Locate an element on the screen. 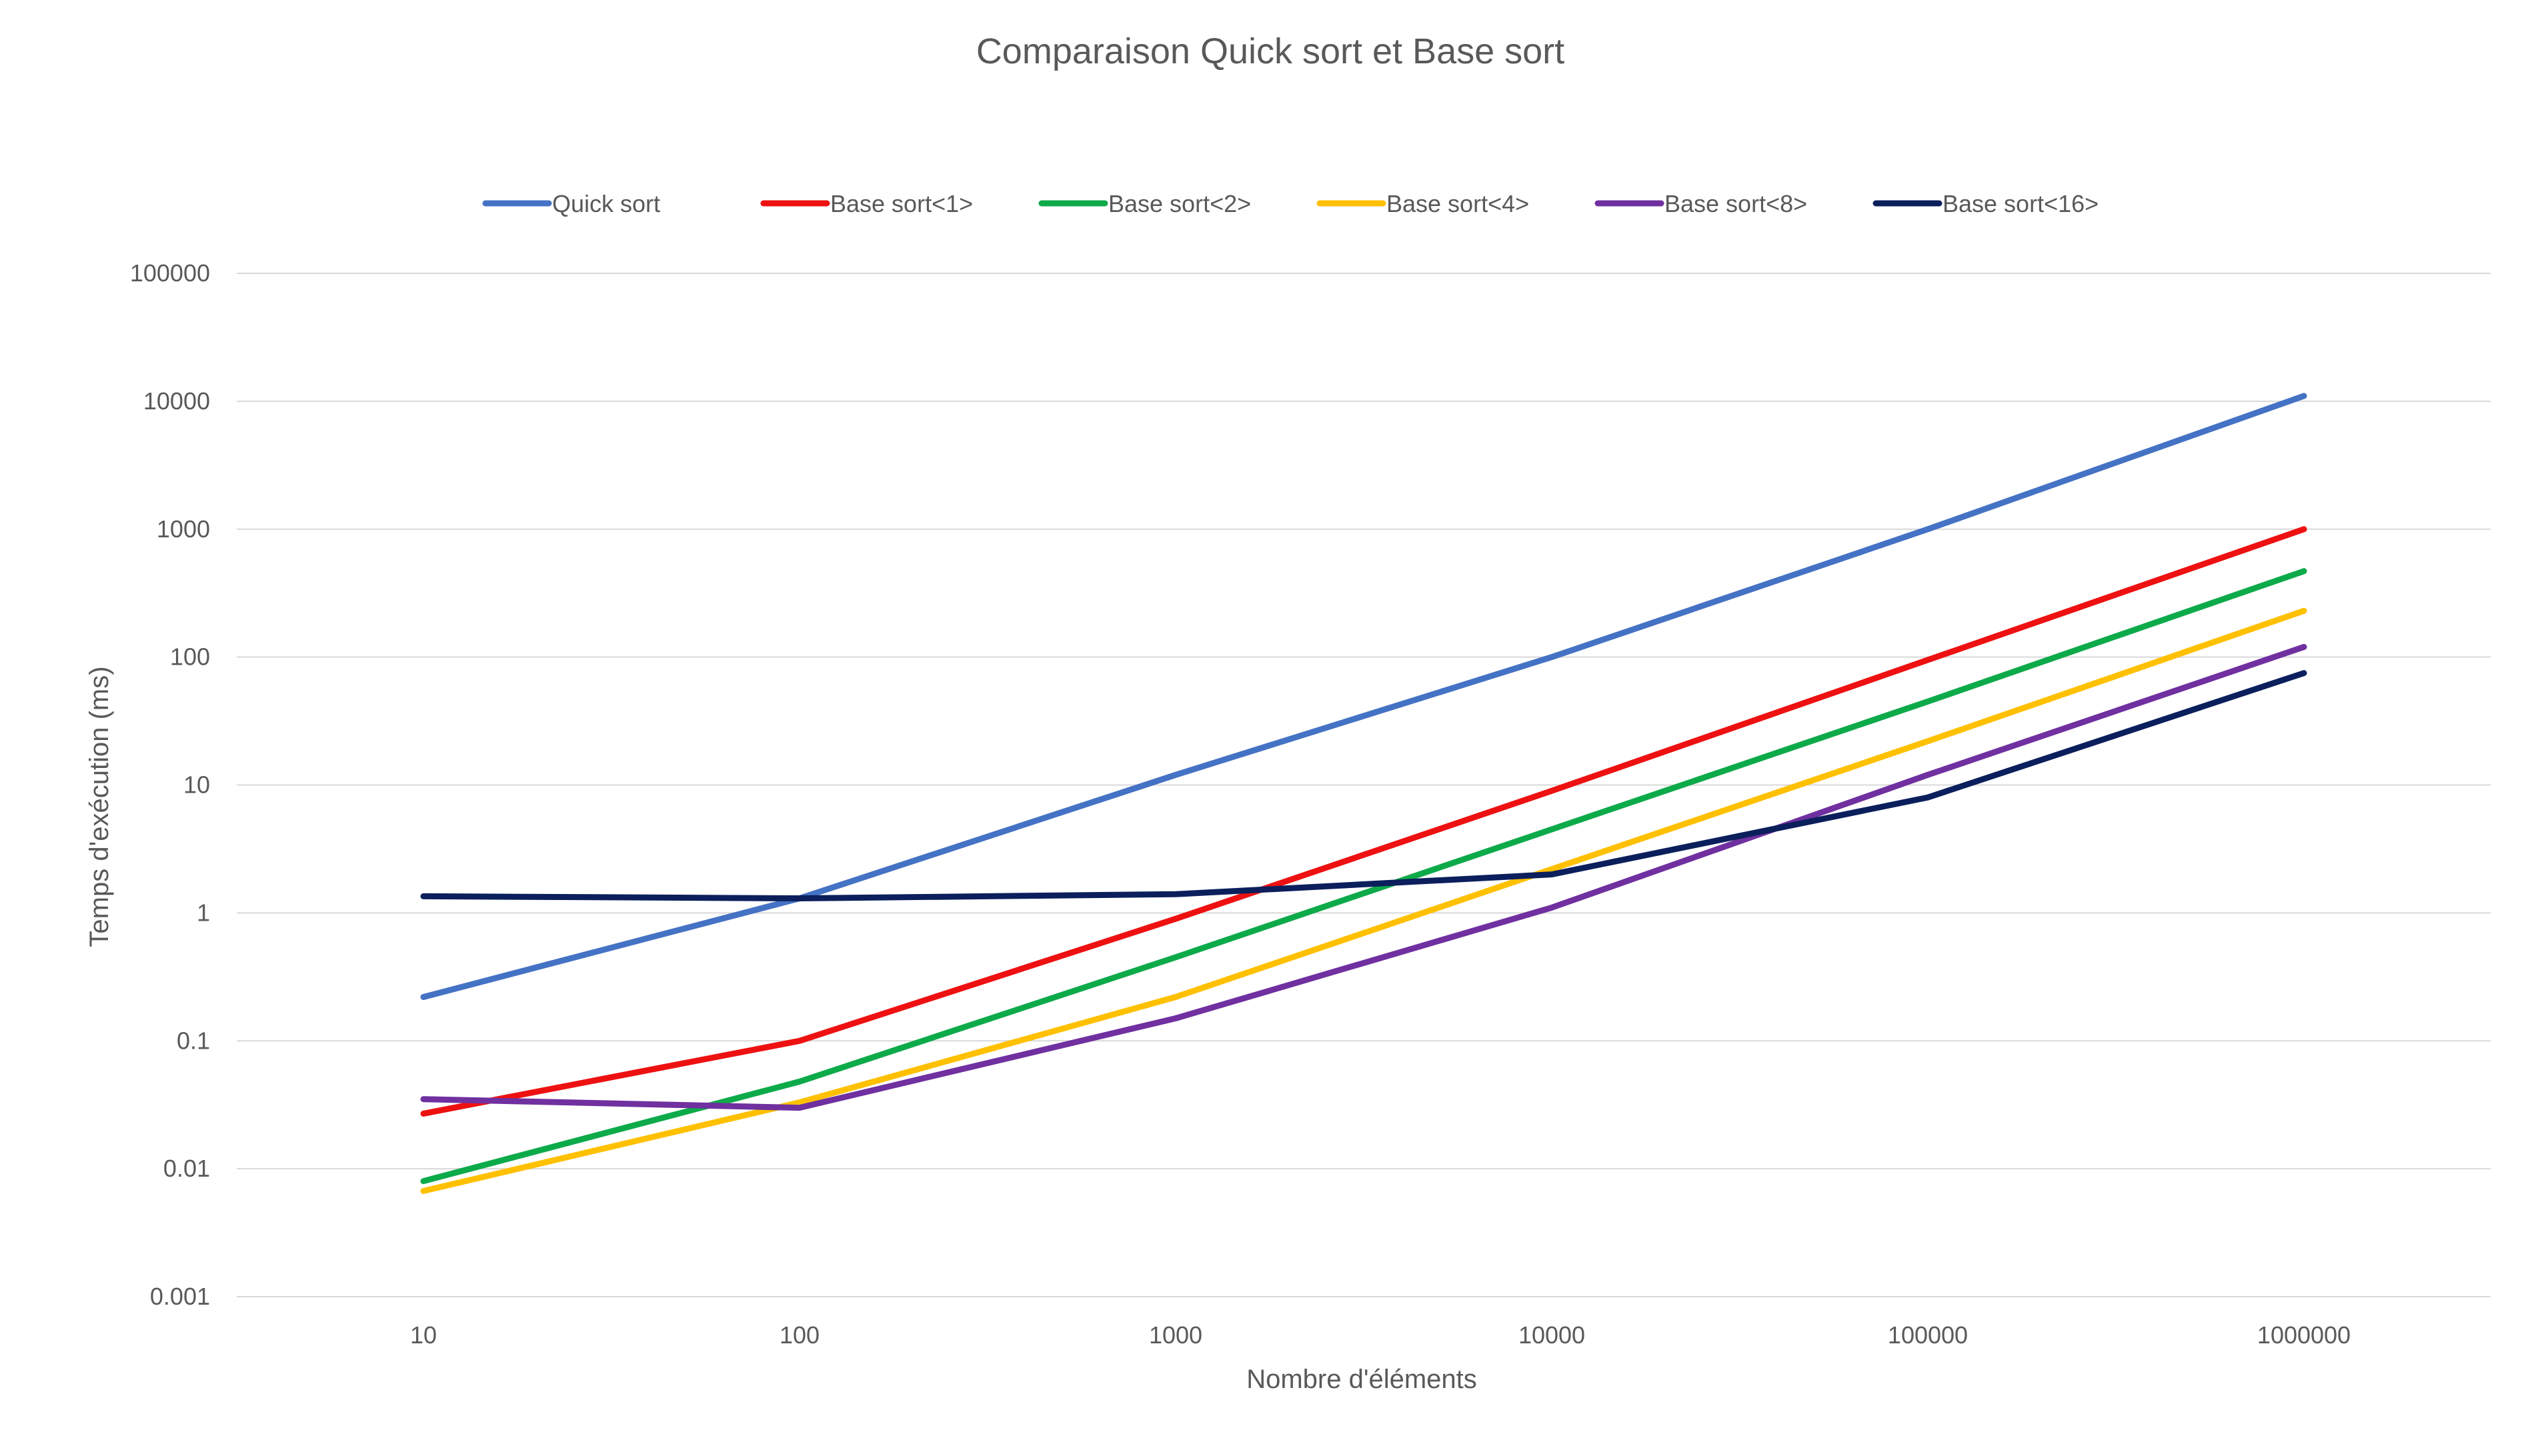 Image resolution: width=2530 pixels, height=1456 pixels. x-axis-title: Nombre d'éléments is located at coordinates (1361, 1379).